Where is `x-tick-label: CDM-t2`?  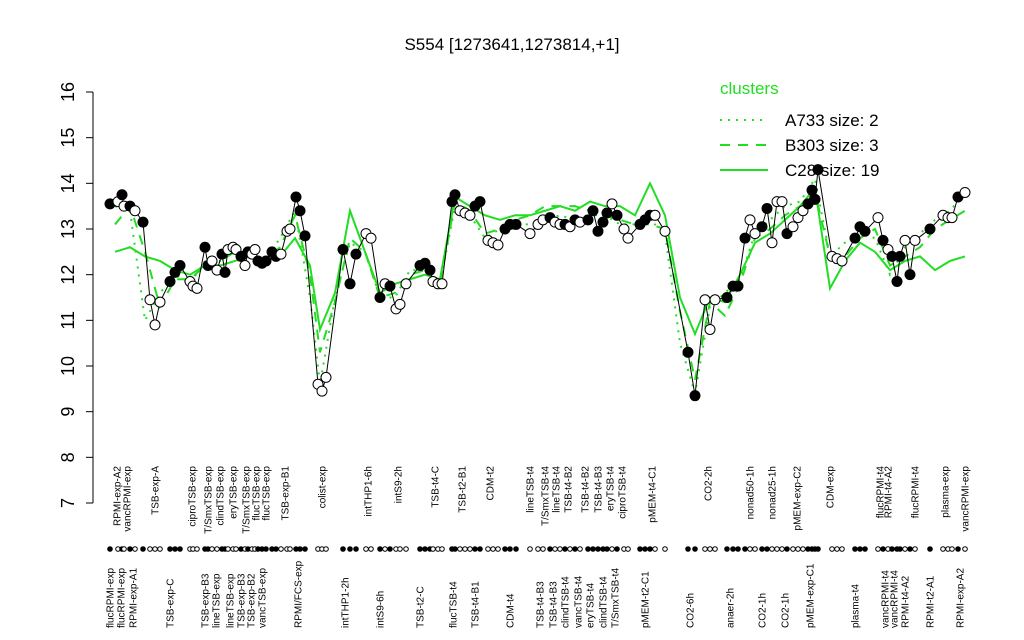 x-tick-label: CDM-t2 is located at coordinates (491, 483).